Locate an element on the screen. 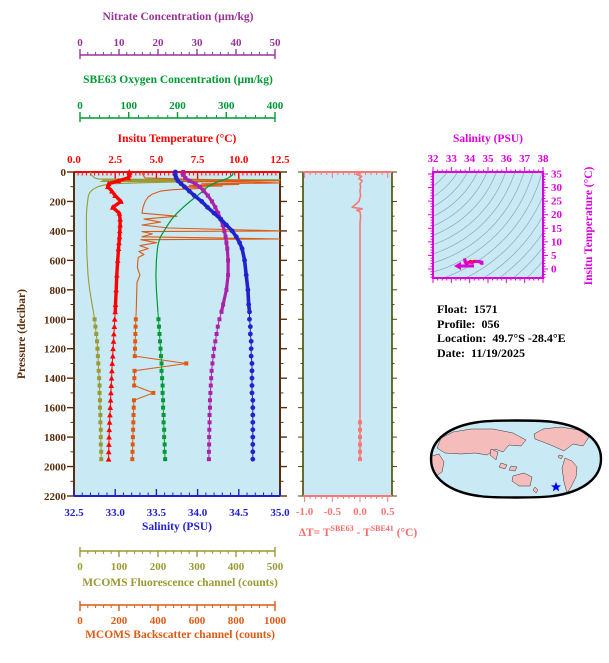  temperature-series is located at coordinates (118, 315).